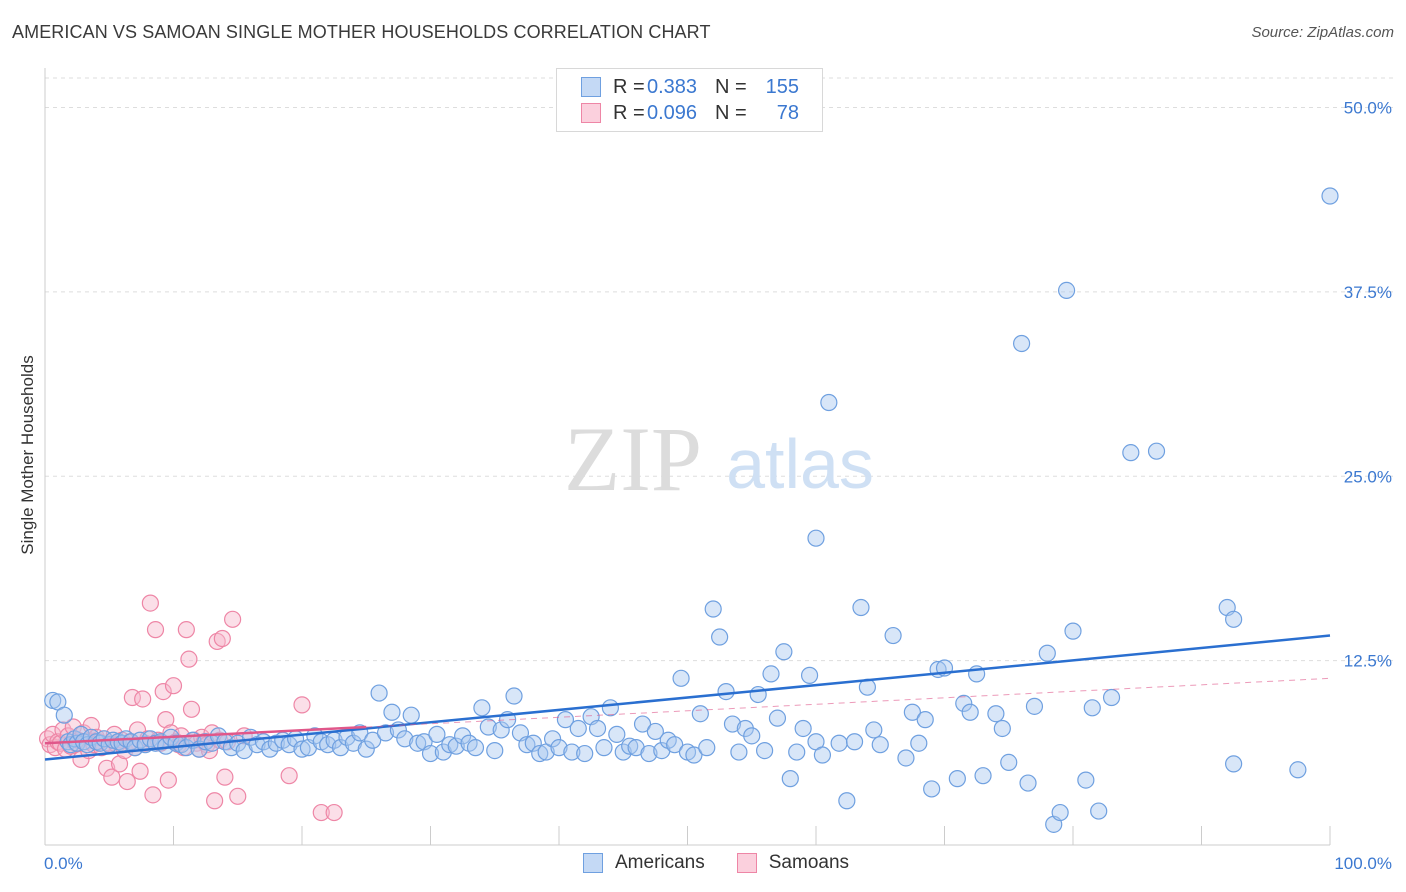 Image resolution: width=1406 pixels, height=892 pixels. What do you see at coordinates (1363, 863) in the screenshot?
I see `x-tick-label: 100.0%` at bounding box center [1363, 863].